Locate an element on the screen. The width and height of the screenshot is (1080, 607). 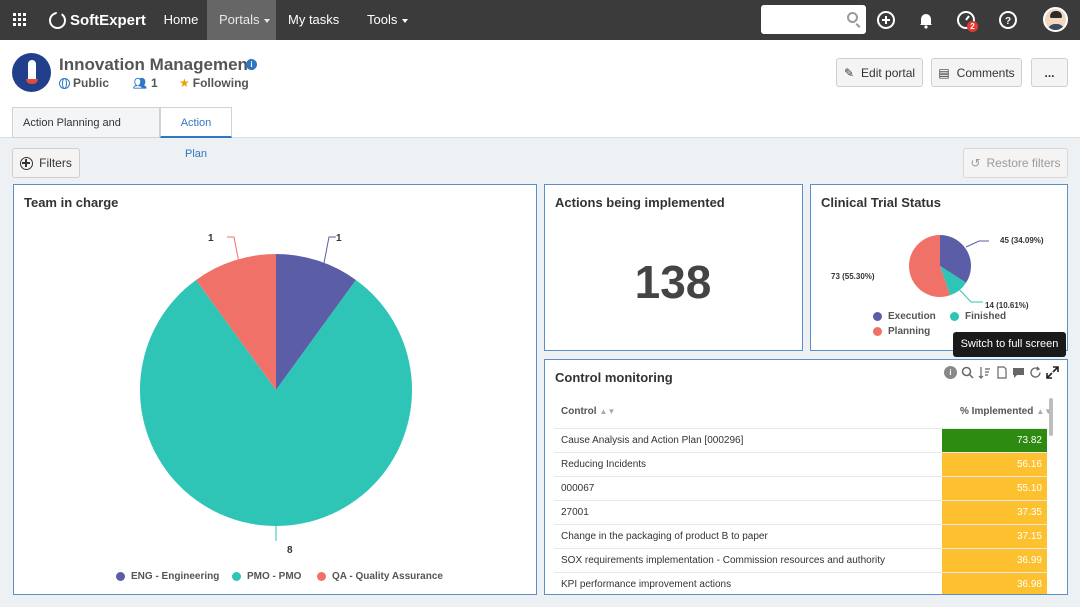
pie-slice-planning is located at coordinates (930, 266).